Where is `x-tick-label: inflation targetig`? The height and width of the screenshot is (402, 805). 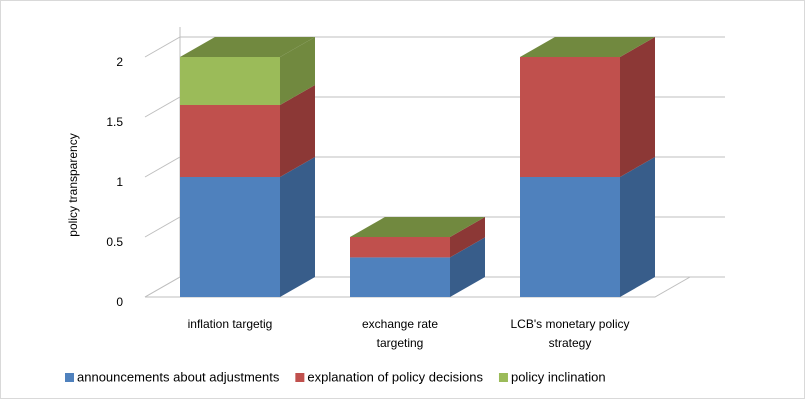
x-tick-label: inflation targetig is located at coordinates (230, 324).